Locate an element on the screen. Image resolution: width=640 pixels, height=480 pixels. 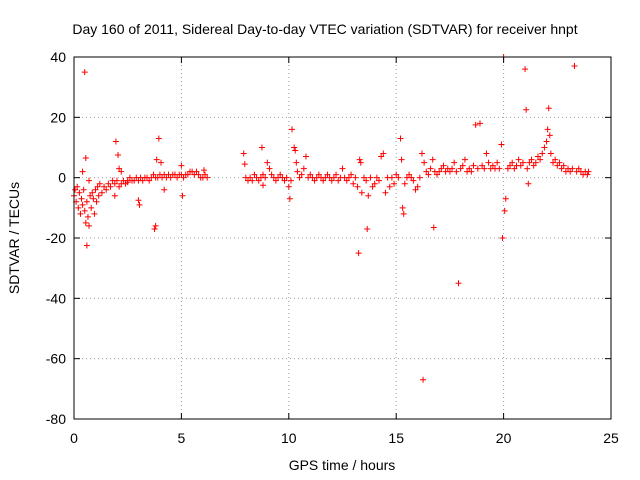
x-tick-label: 20 is located at coordinates (504, 438).